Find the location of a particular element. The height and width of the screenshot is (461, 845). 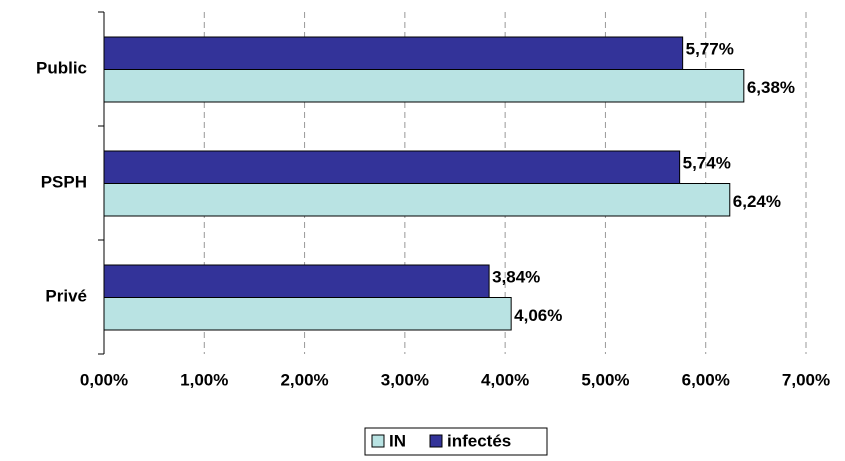

x-tick-label: 4,00% is located at coordinates (505, 379).